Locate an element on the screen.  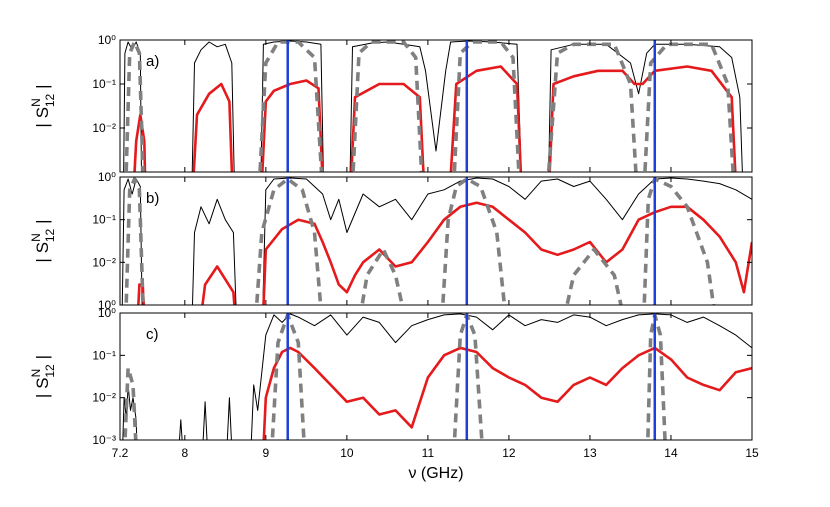
panel-label: a) is located at coordinates (152, 61).